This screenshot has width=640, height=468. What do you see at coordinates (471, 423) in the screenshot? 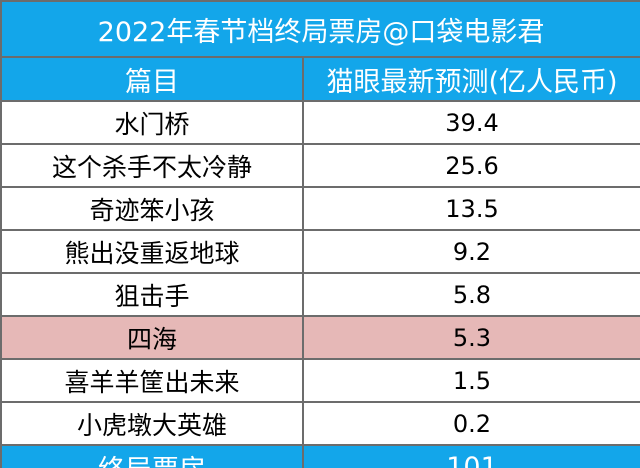
I see `forecast-value-cell: 0.2` at bounding box center [471, 423].